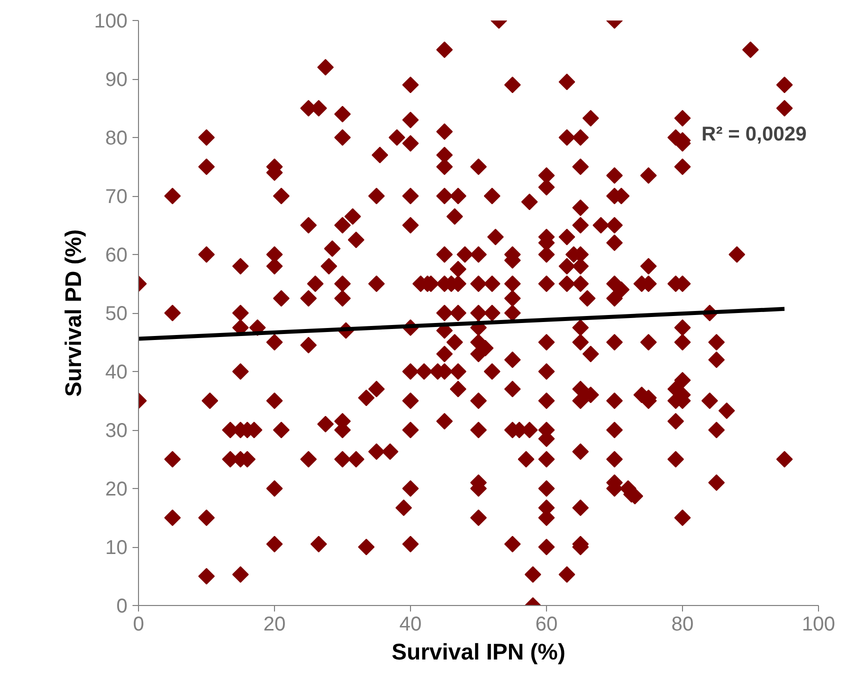 The image size is (864, 698). I want to click on x-tick-label: 0, so click(138, 625).